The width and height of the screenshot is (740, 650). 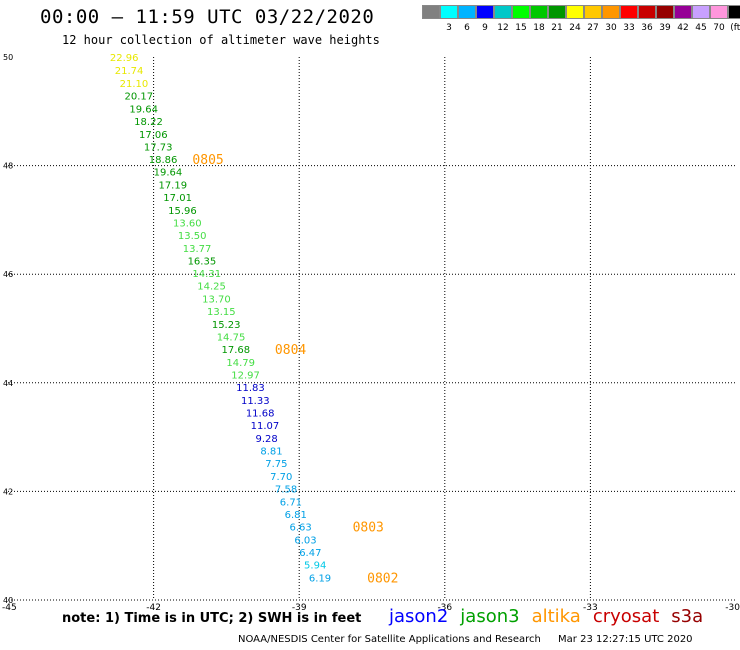 What do you see at coordinates (575, 28) in the screenshot?
I see `legend-label: 24` at bounding box center [575, 28].